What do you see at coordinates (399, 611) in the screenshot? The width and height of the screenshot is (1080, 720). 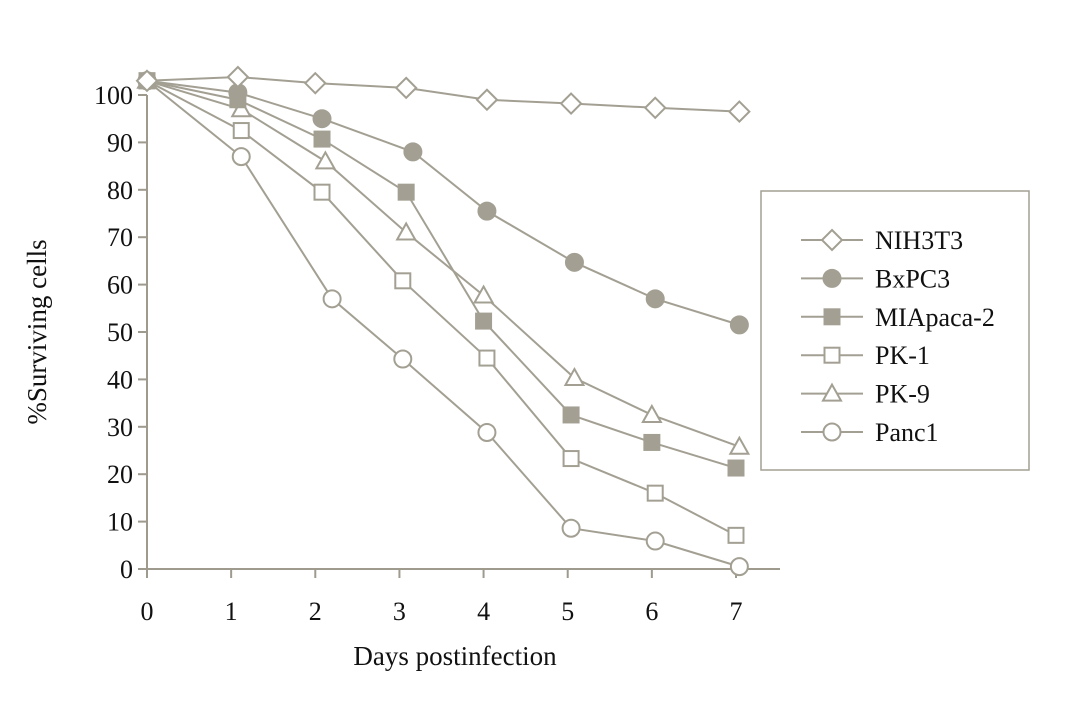 I see `x-tick-label: 3` at bounding box center [399, 611].